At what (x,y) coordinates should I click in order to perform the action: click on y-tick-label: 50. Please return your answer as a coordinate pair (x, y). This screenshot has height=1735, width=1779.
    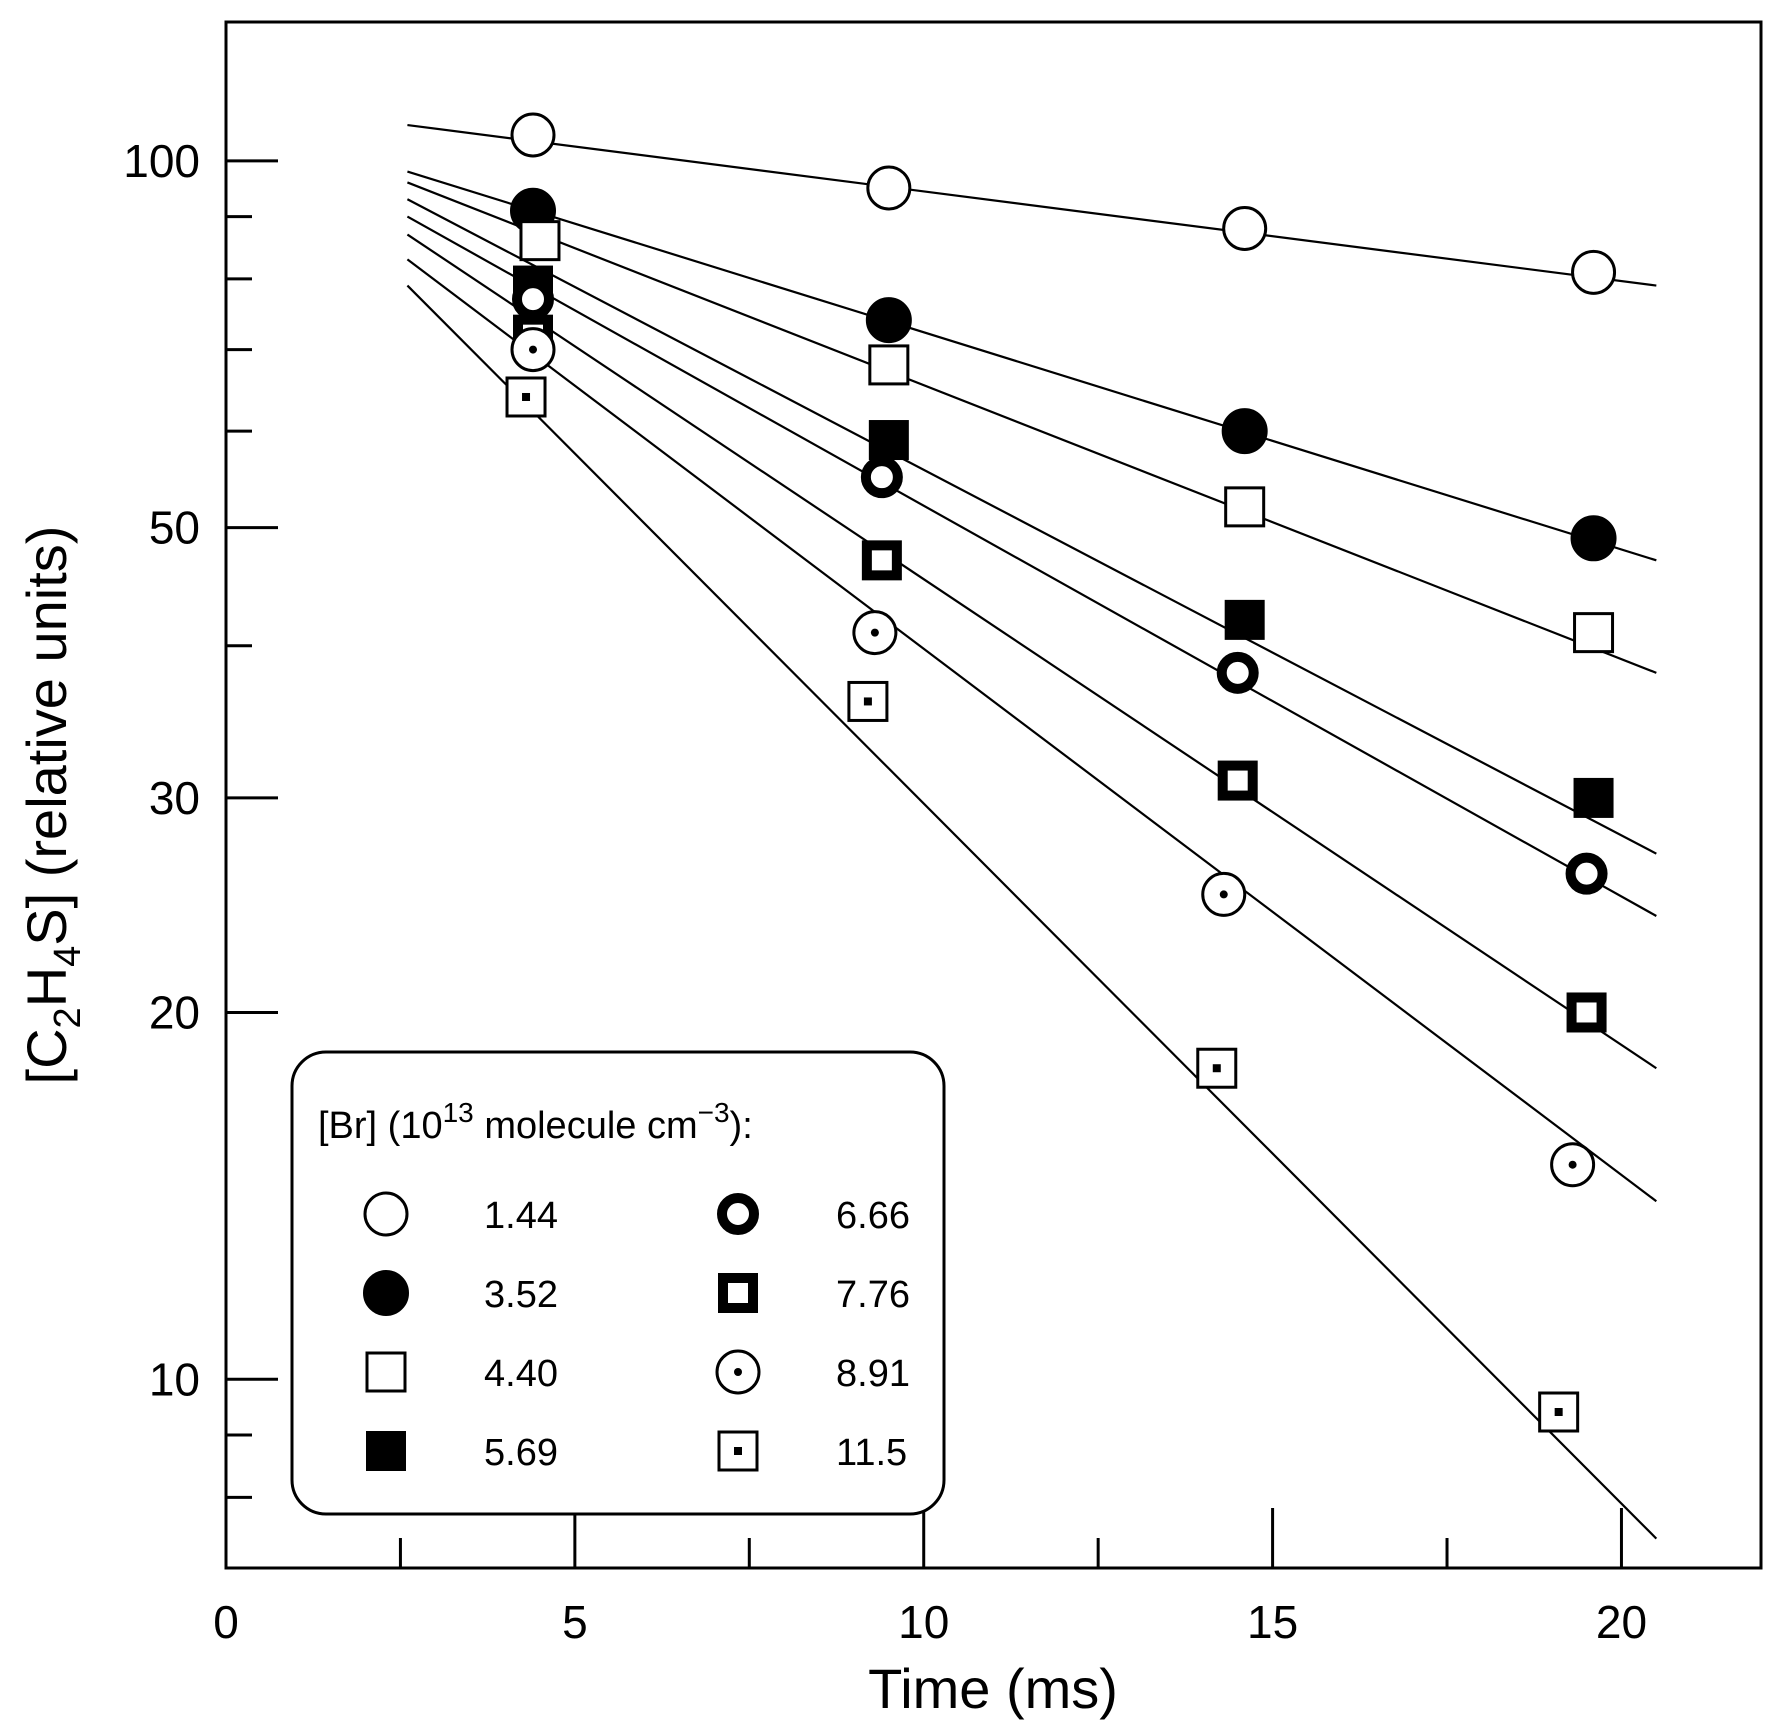
    Looking at the image, I should click on (174, 528).